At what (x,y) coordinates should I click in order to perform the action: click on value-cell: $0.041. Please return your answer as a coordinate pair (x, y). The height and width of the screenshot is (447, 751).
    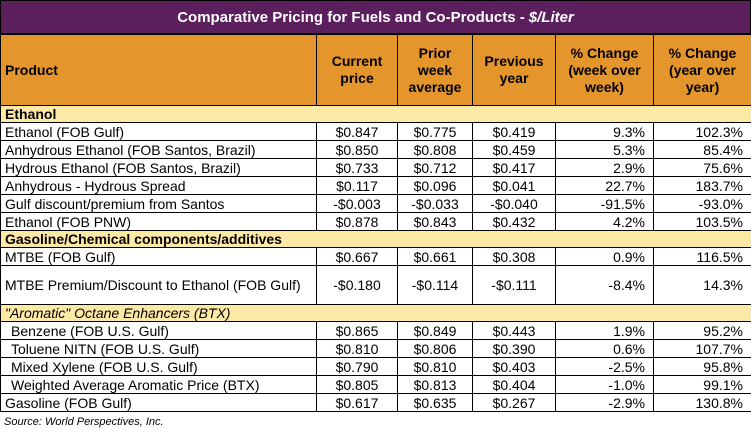
    Looking at the image, I should click on (514, 185).